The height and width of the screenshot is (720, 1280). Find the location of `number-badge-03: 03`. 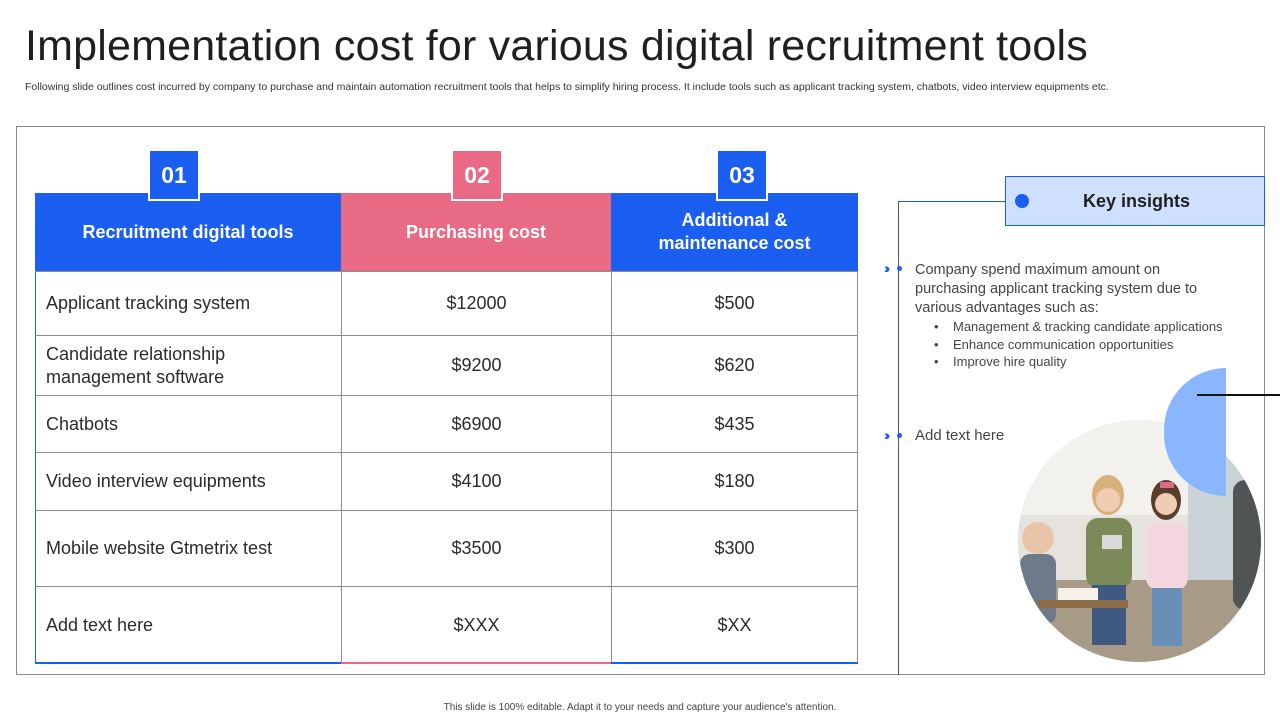

number-badge-03: 03 is located at coordinates (742, 175).